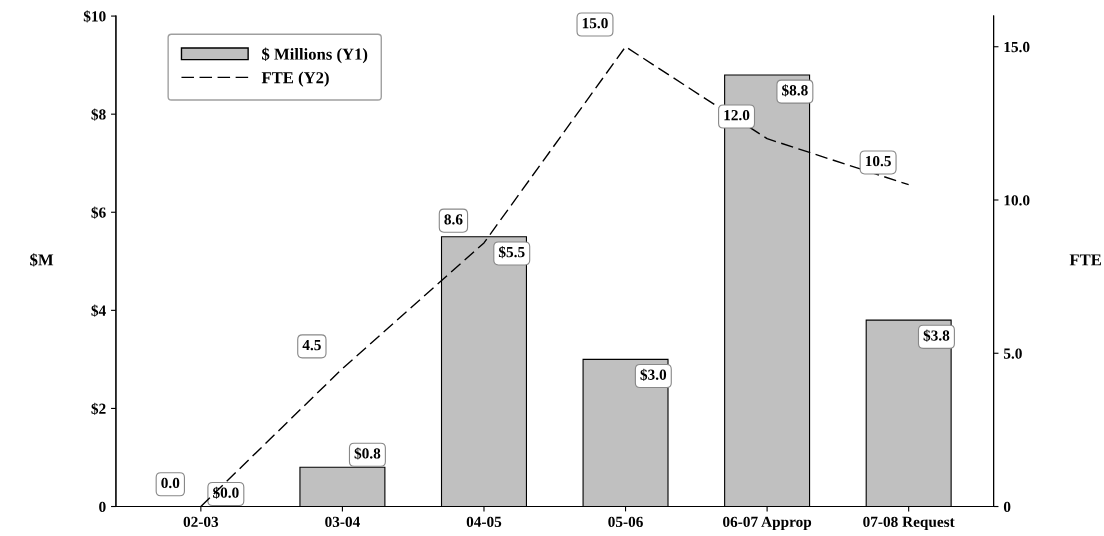 The width and height of the screenshot is (1104, 536). What do you see at coordinates (936, 335) in the screenshot?
I see `data-label: $3.8` at bounding box center [936, 335].